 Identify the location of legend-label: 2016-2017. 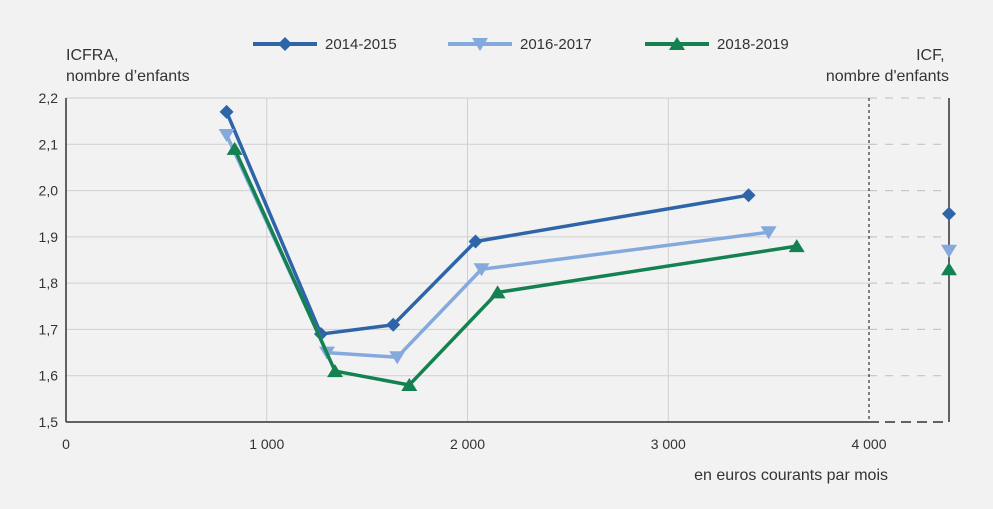
(556, 44).